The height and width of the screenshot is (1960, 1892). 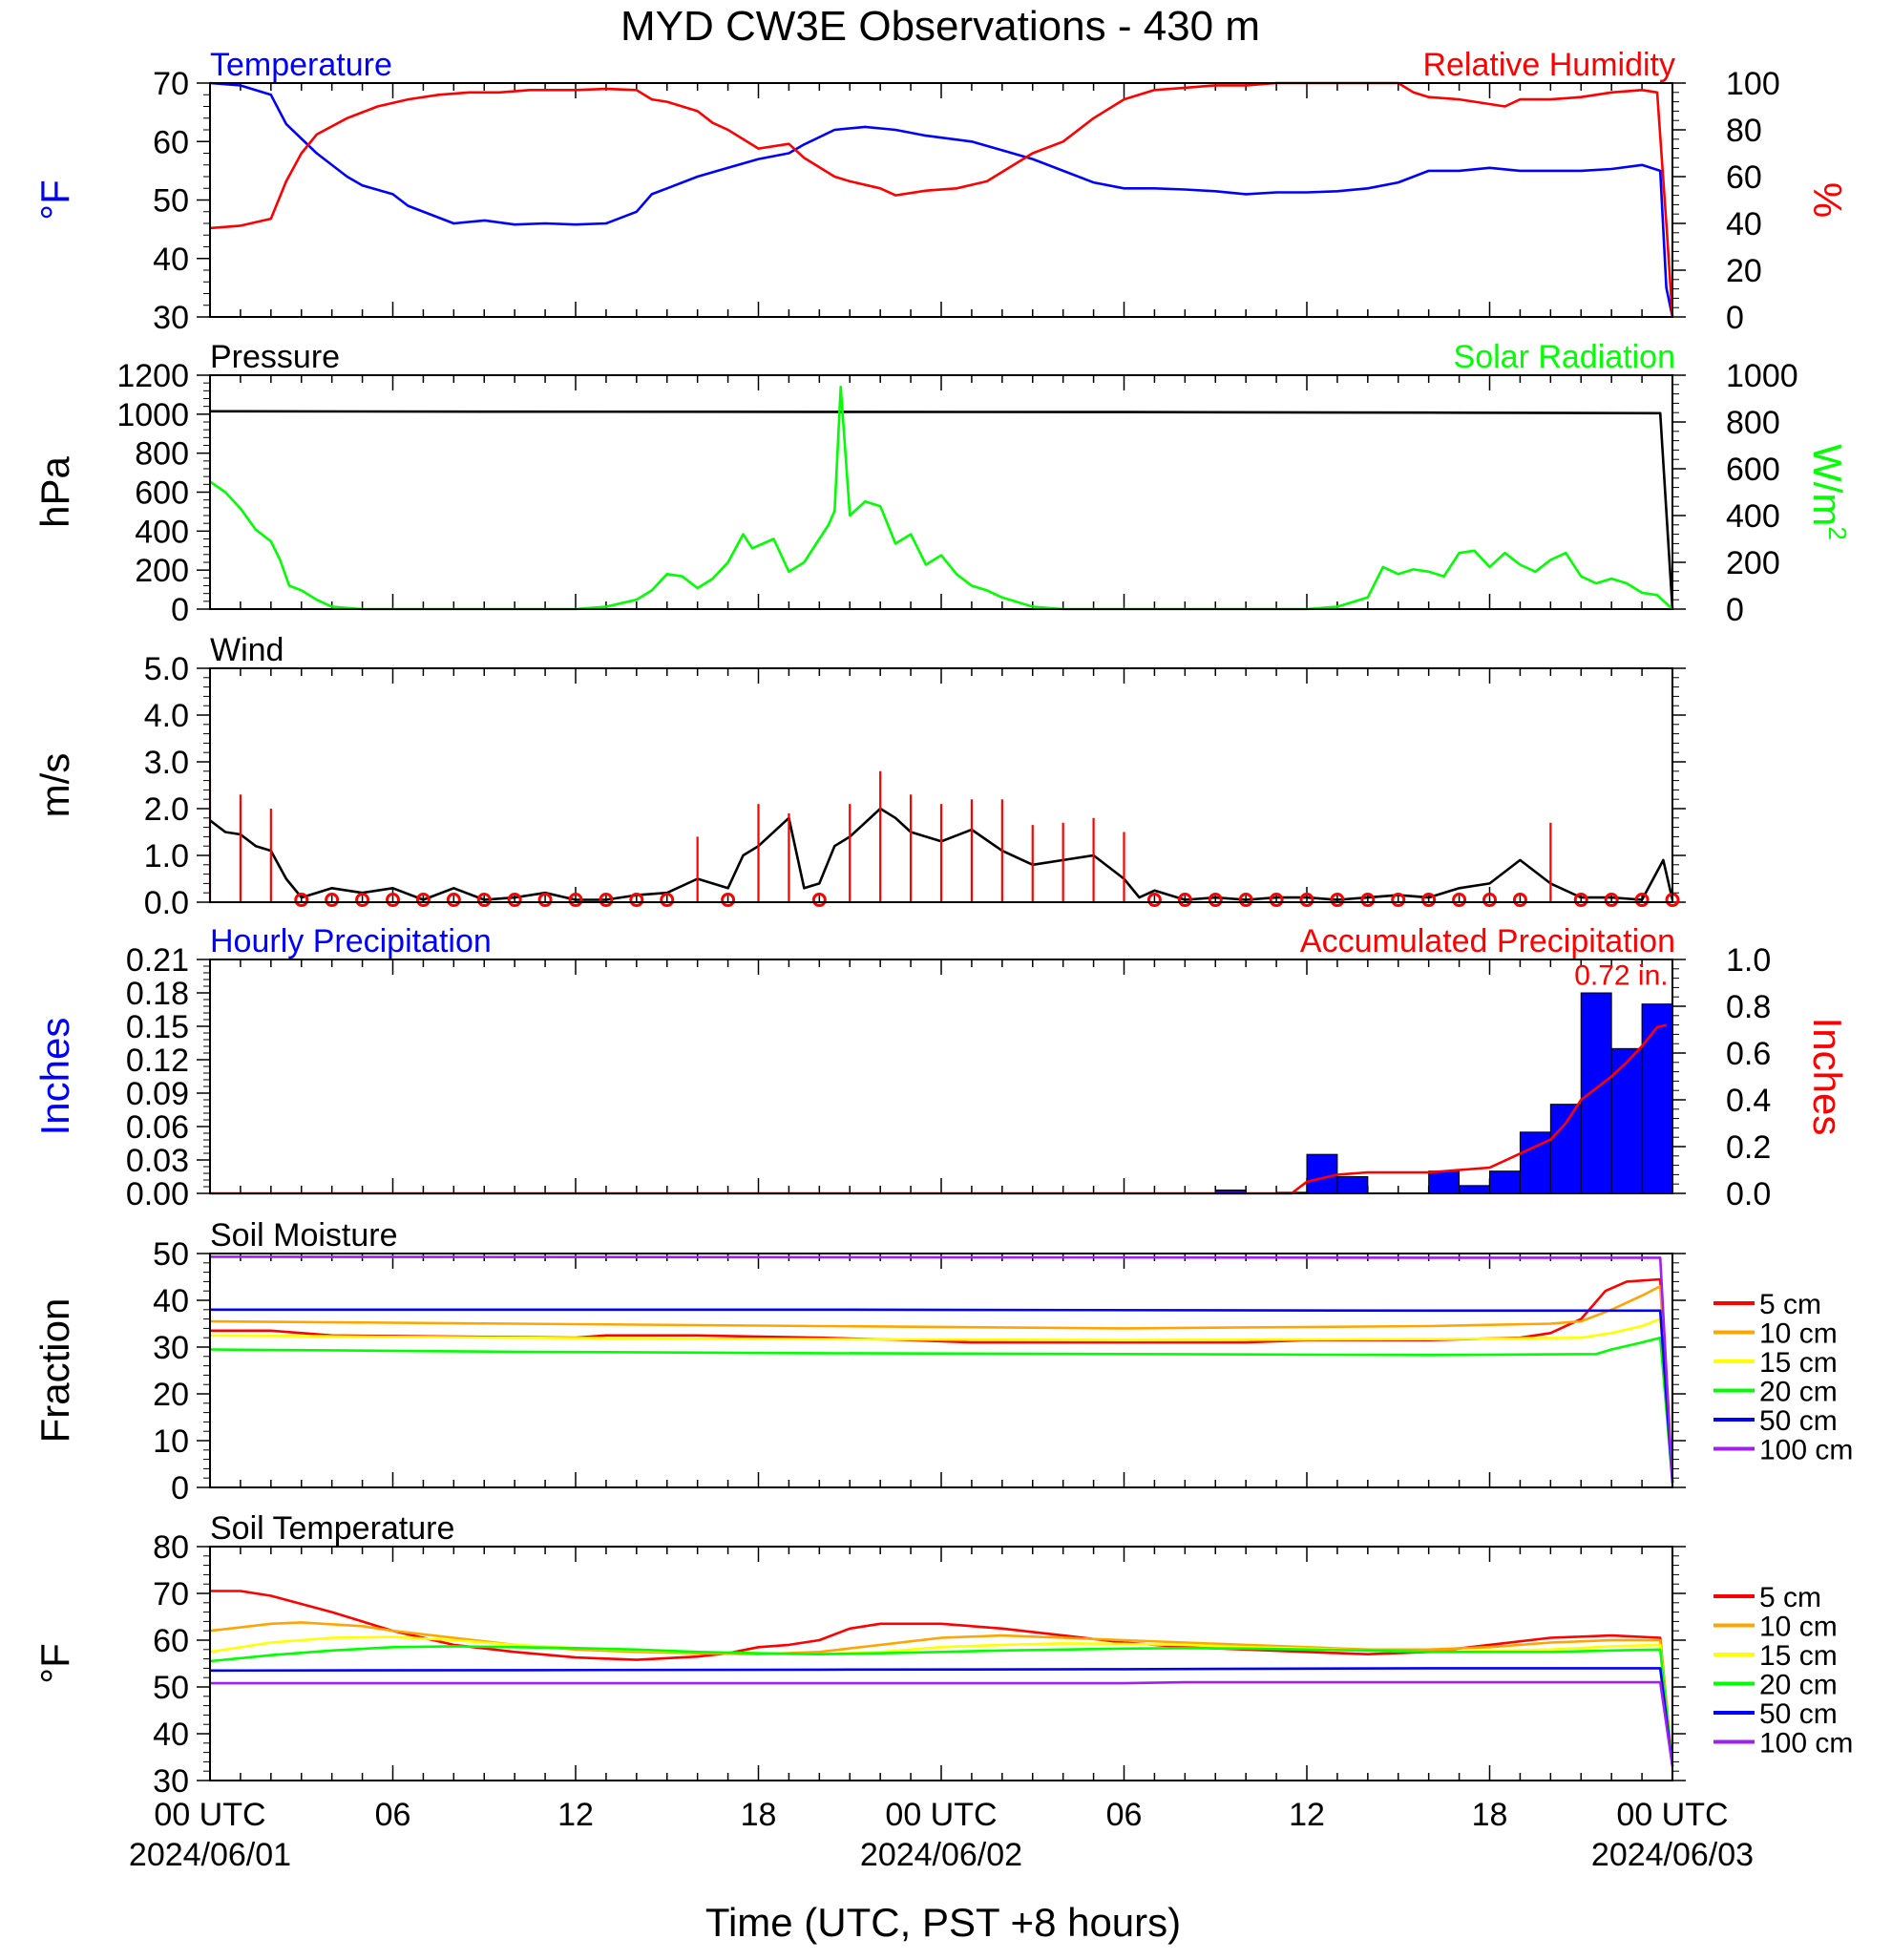 I want to click on y-left-tick-label: 0.18, so click(x=157, y=994).